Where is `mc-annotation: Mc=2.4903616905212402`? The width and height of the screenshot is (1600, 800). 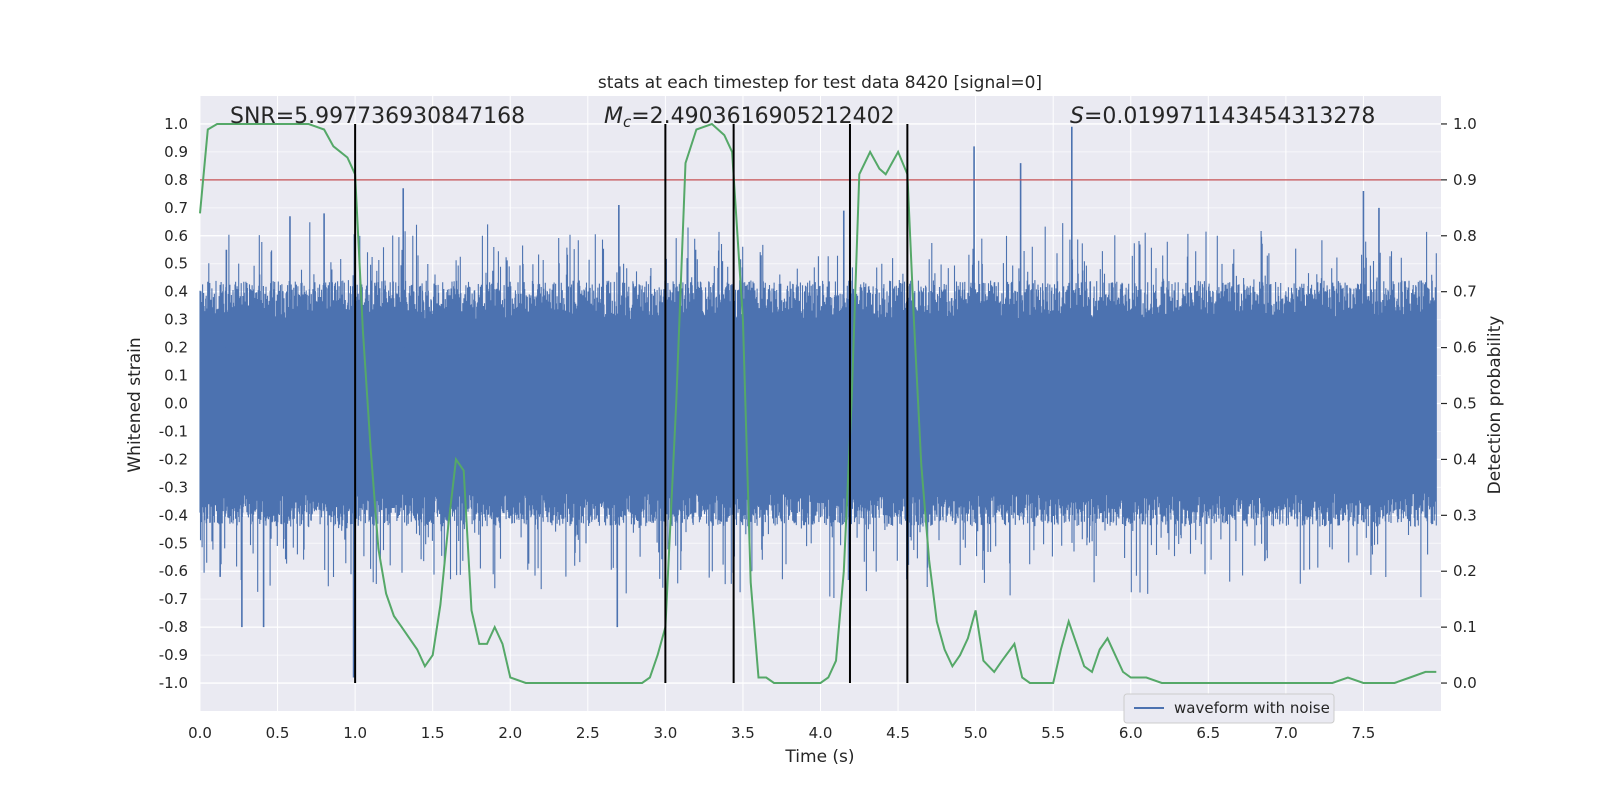 mc-annotation: Mc=2.4903616905212402 is located at coordinates (749, 117).